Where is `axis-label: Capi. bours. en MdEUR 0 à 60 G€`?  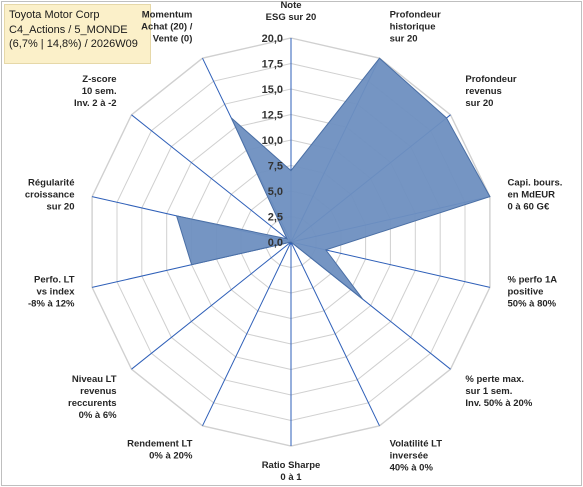 axis-label: Capi. bours. en MdEUR 0 à 60 G€ is located at coordinates (535, 195).